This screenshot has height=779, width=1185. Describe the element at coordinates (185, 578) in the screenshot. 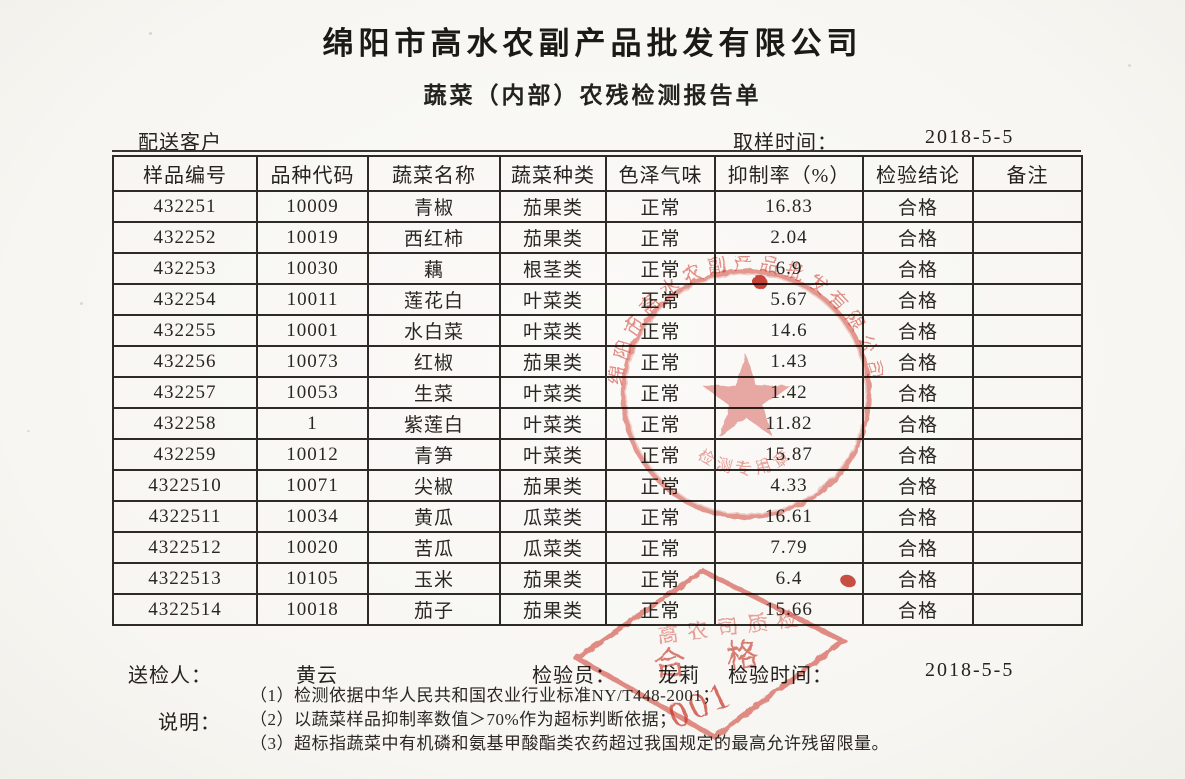

I see `table-cell: 4322513` at that location.